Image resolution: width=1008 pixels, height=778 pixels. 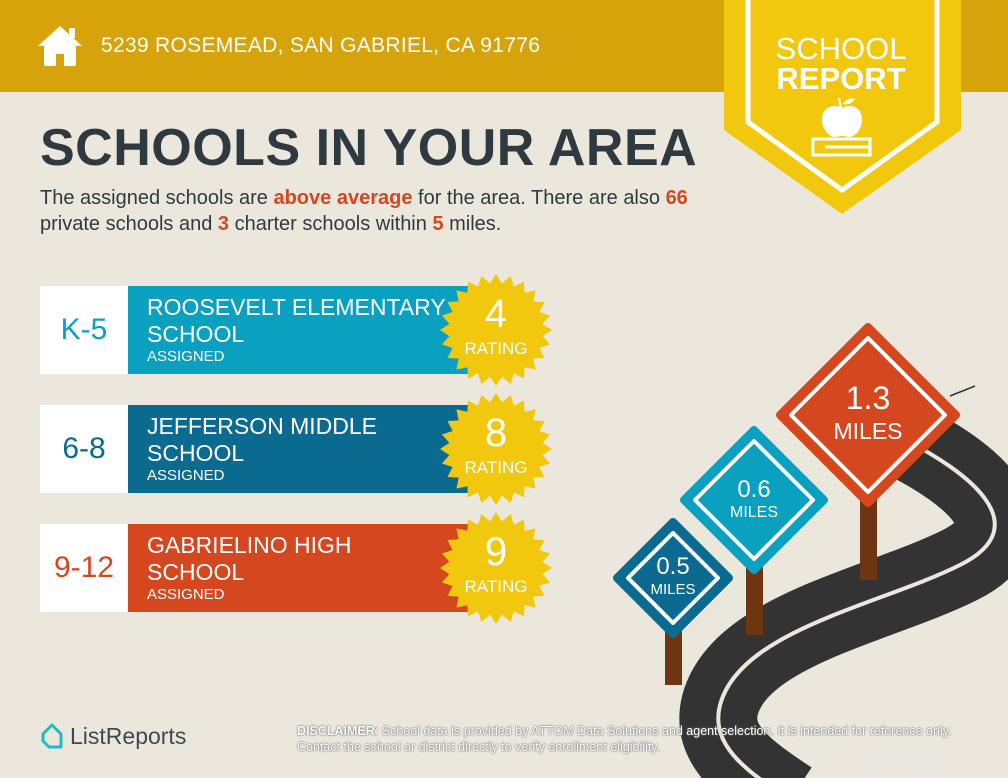 I want to click on school-bar: JEFFERSON MIDDLE SCHOOL ASSIGNED, so click(x=300, y=449).